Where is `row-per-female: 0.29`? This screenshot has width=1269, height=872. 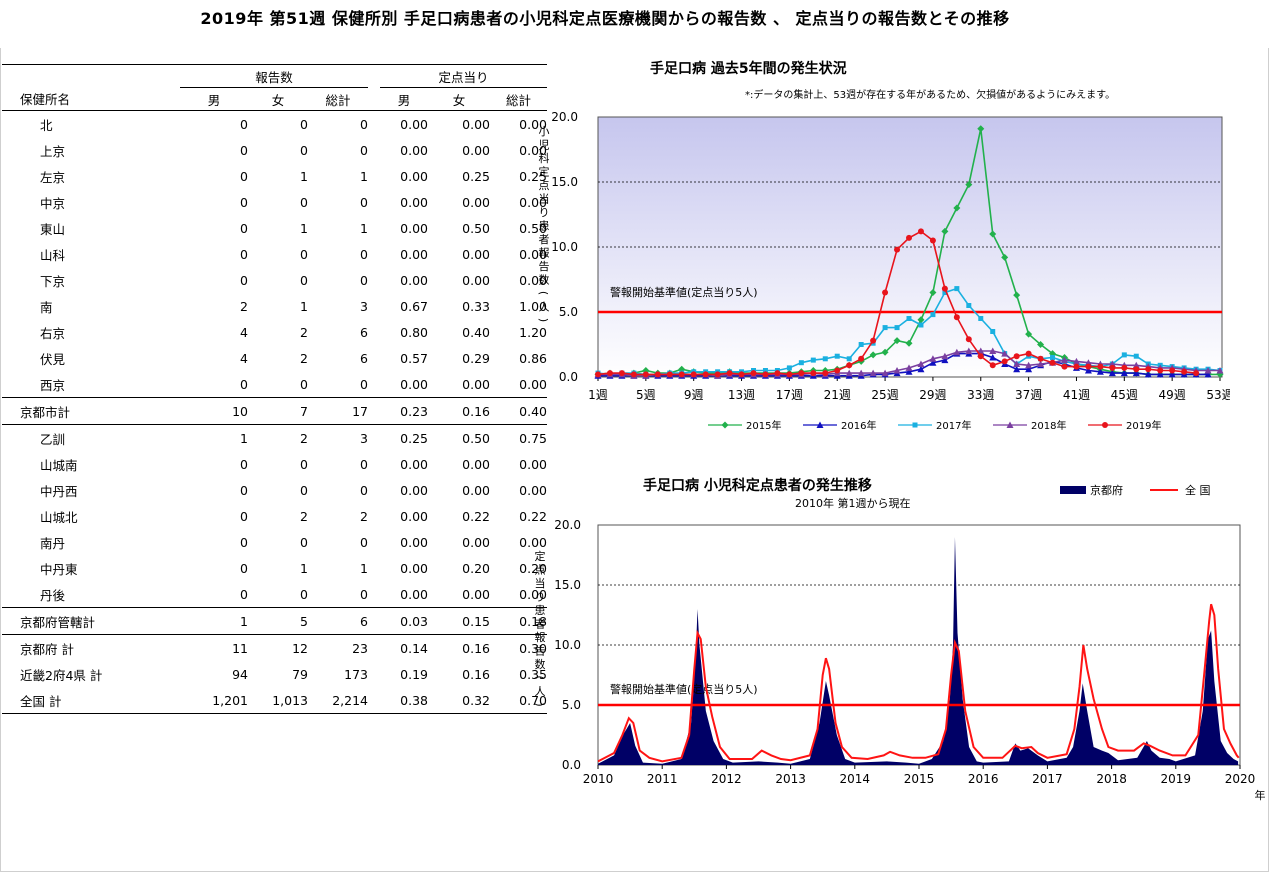
row-per-female: 0.29 is located at coordinates (476, 358).